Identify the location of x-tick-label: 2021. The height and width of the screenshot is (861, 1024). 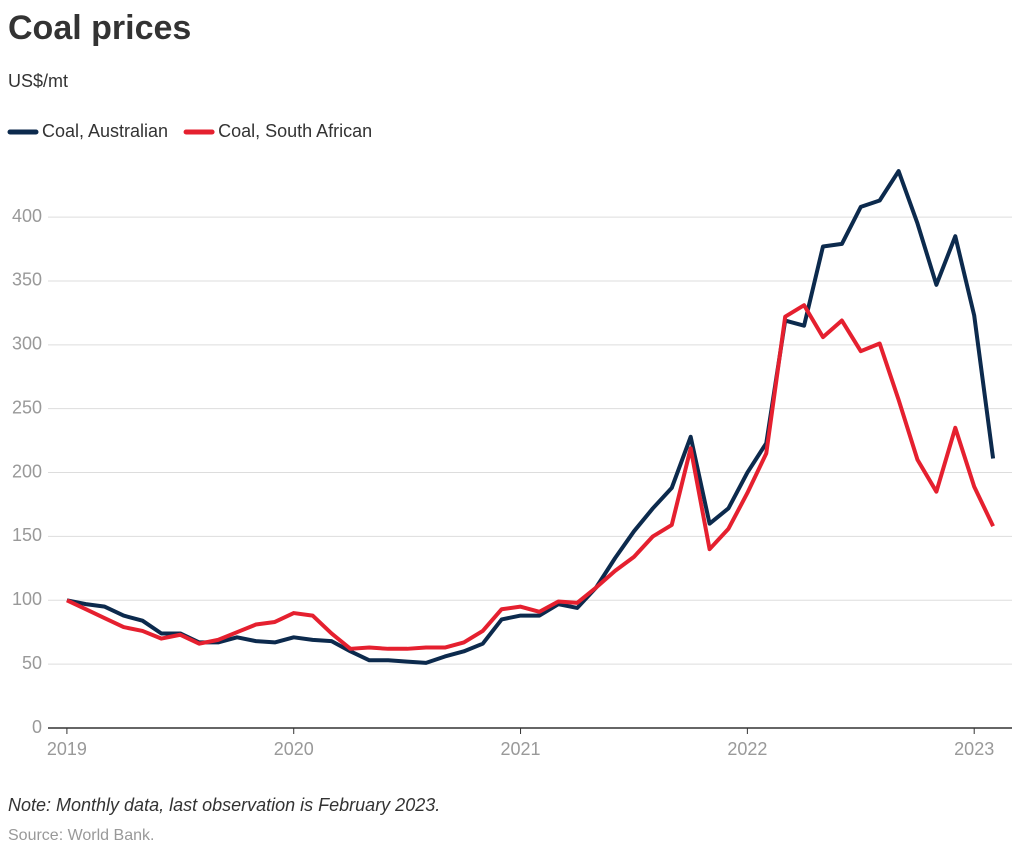
(521, 749).